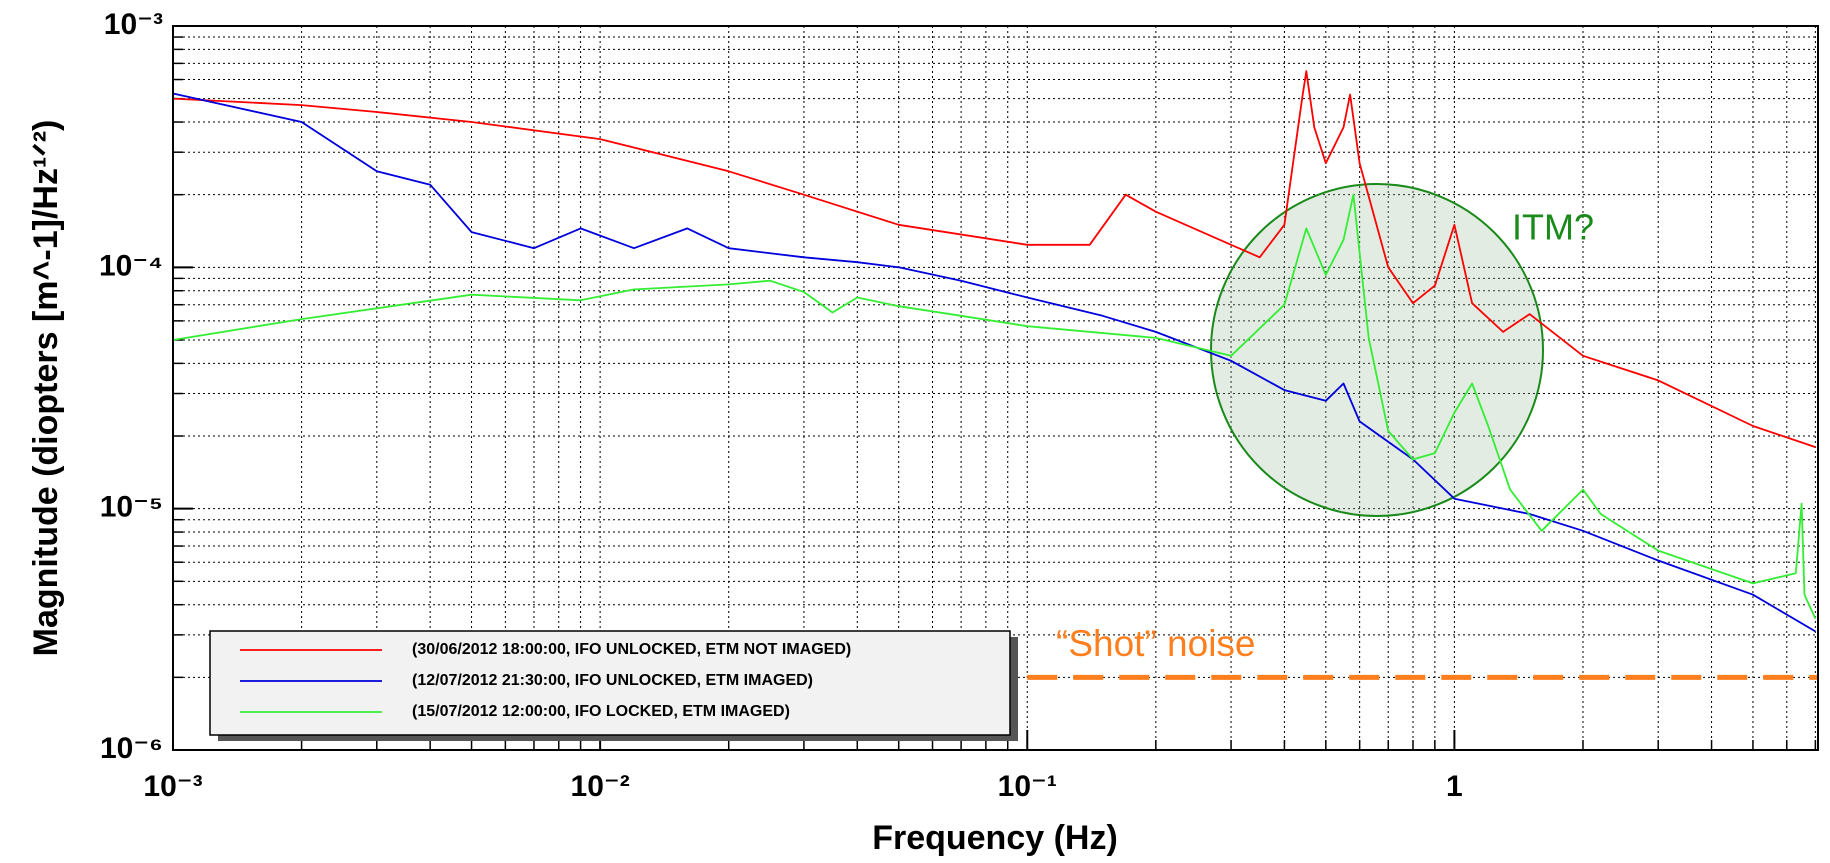 The width and height of the screenshot is (1830, 863). What do you see at coordinates (995, 838) in the screenshot?
I see `x-axis-title: Frequency (Hz)` at bounding box center [995, 838].